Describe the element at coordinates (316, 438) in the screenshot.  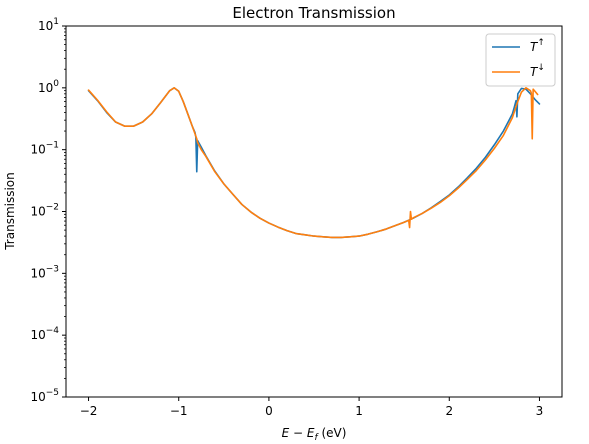
I see `x-axis-label-sub: f` at that location.